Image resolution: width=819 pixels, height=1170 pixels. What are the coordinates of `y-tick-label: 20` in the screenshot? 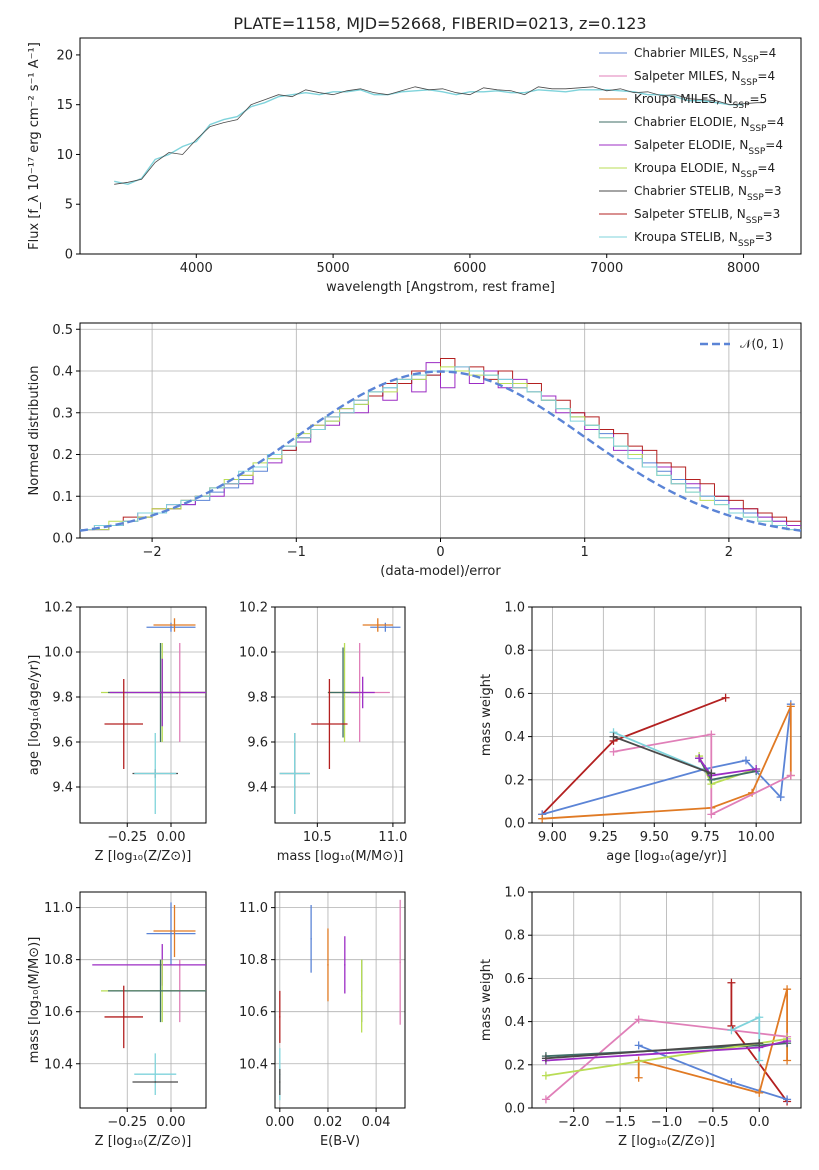 It's located at (64, 55).